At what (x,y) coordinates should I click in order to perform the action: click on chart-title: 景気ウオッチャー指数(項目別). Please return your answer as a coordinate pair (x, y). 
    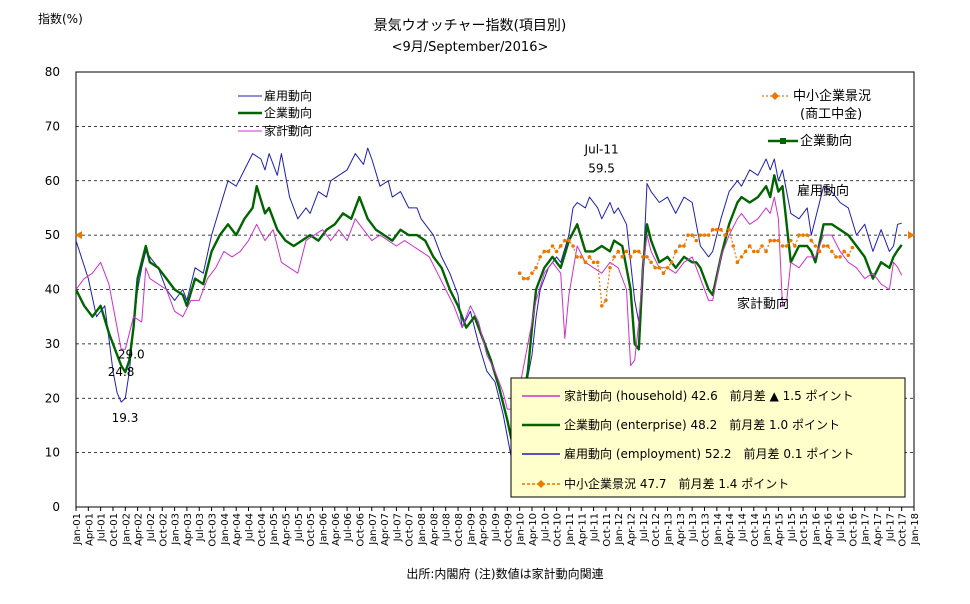
    Looking at the image, I should click on (470, 26).